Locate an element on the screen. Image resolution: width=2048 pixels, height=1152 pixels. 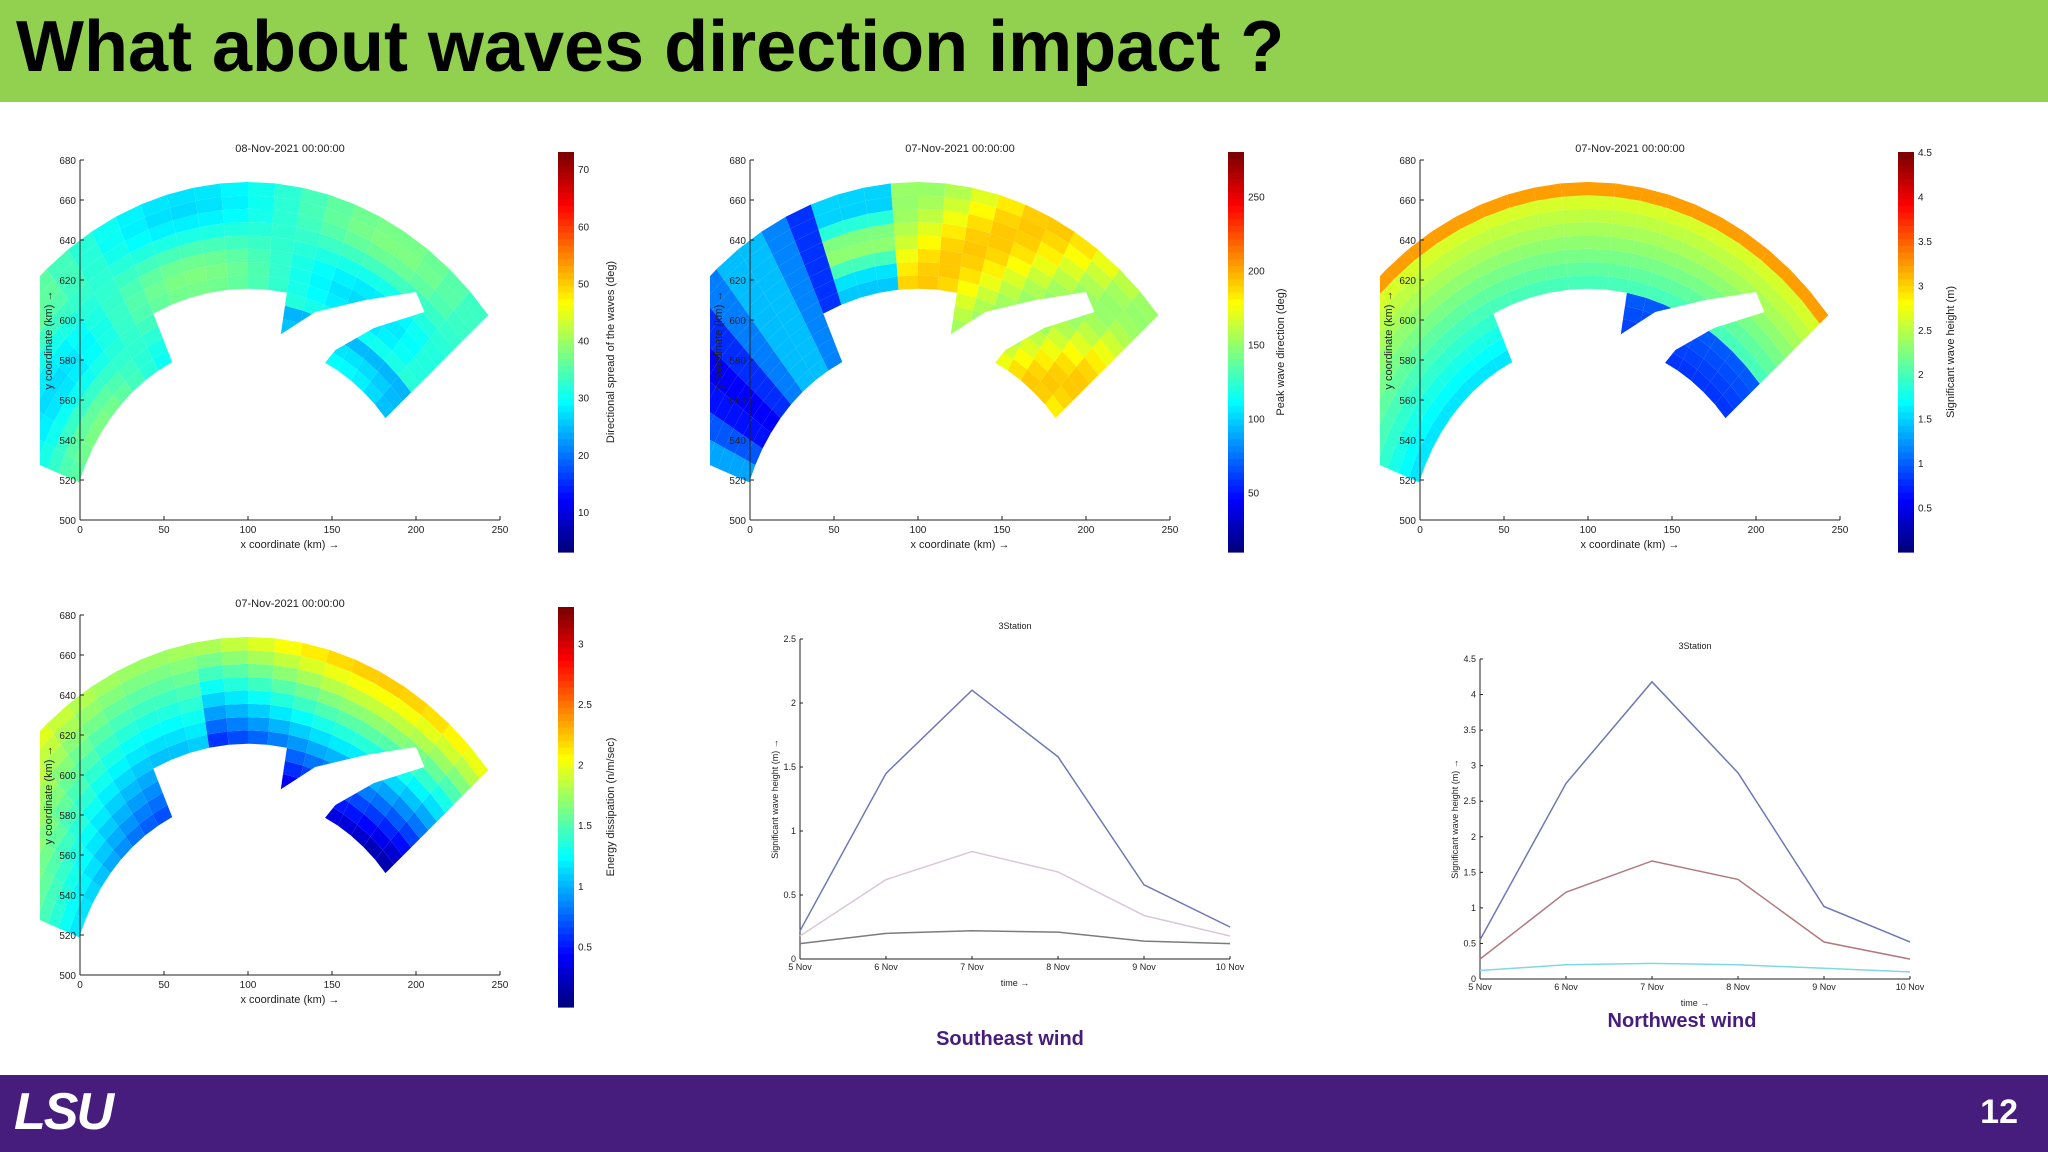
y-tick-label: 3 is located at coordinates (1473, 766).